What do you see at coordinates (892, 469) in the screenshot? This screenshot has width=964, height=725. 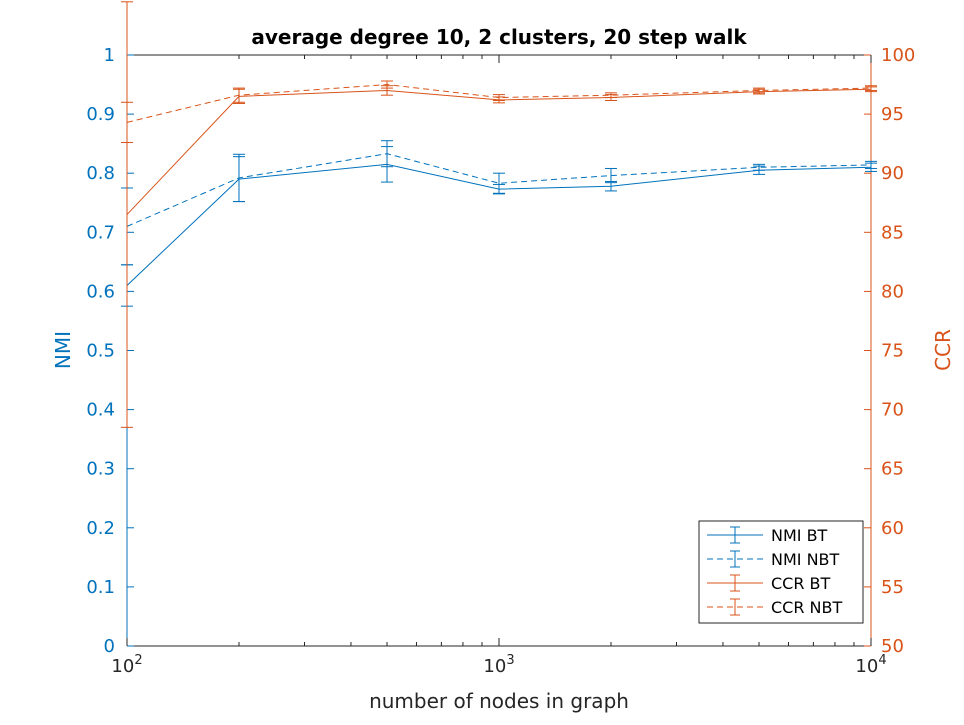 I see `right-y-tick-label: 65` at bounding box center [892, 469].